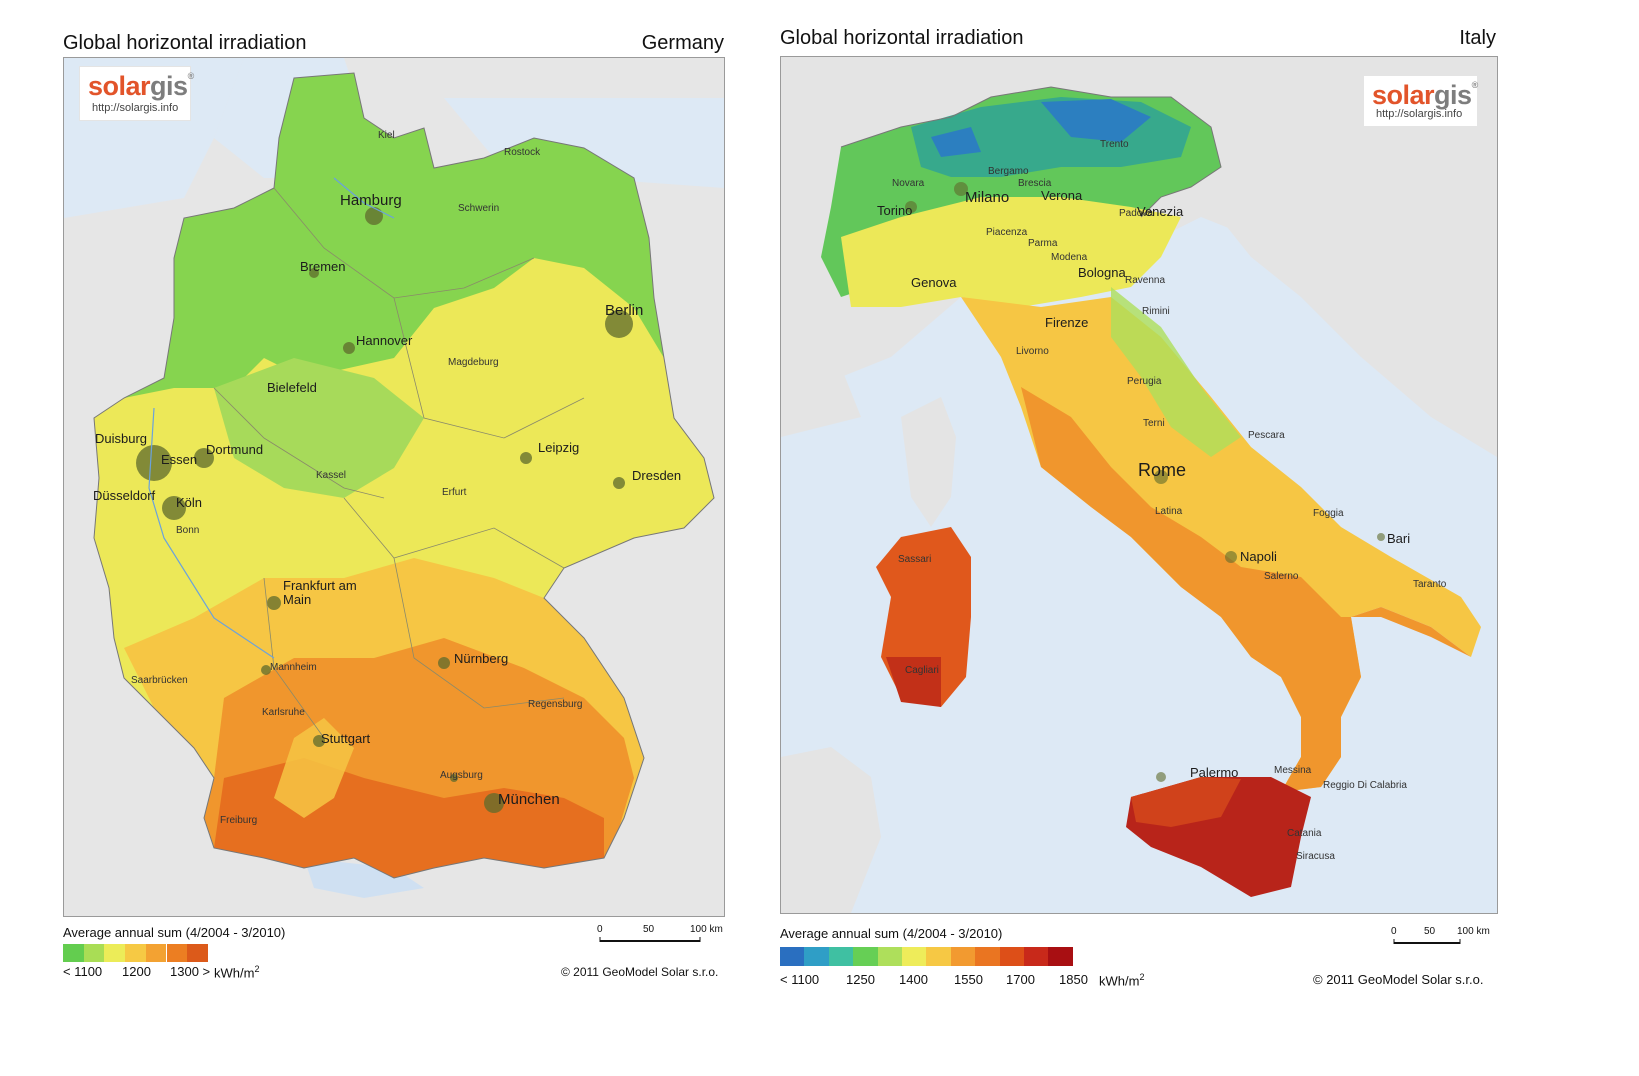 The width and height of the screenshot is (1639, 1076). I want to click on scale-label: 100 km, so click(1473, 931).